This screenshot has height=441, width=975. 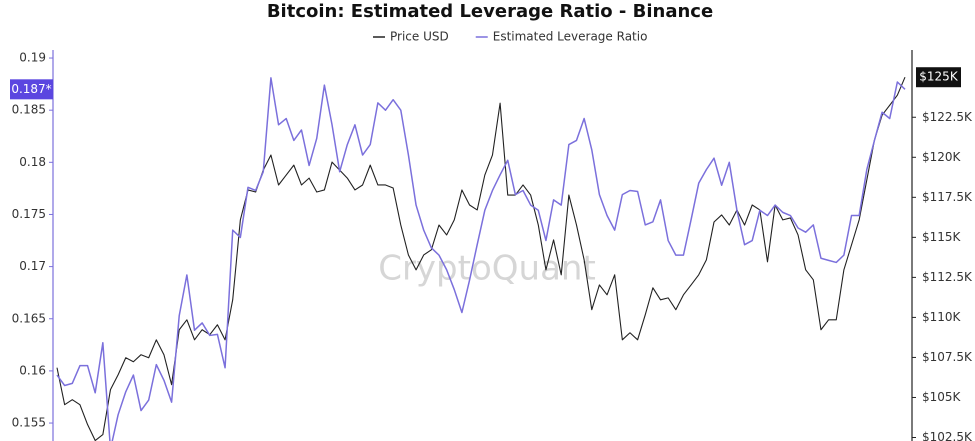 I want to click on y-tick-label: 0.175, so click(x=29, y=214).